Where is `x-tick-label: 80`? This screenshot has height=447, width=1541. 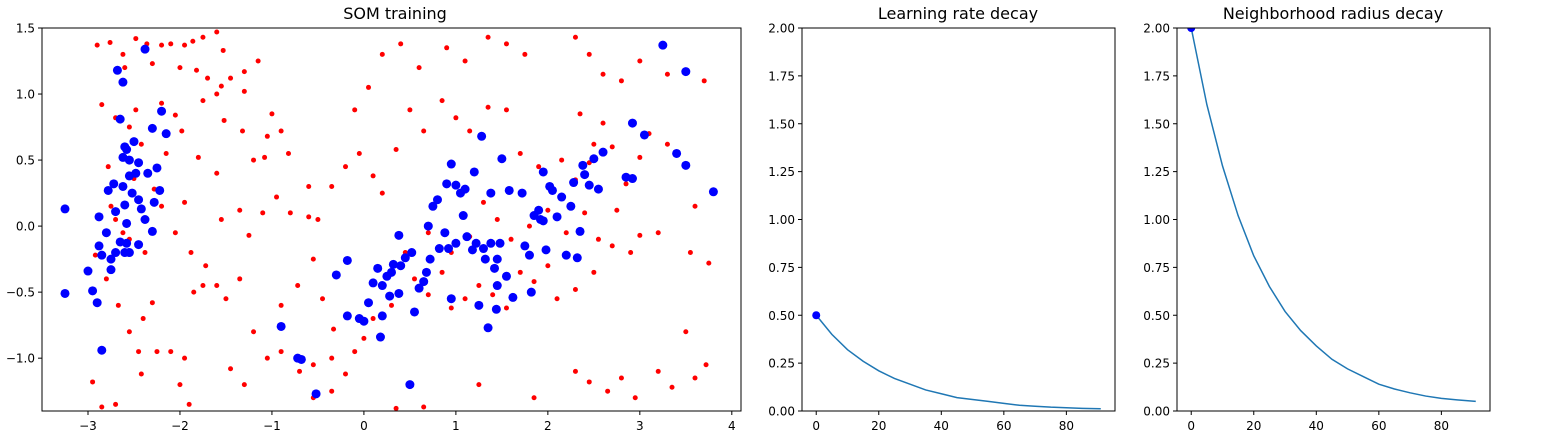
x-tick-label: 80 is located at coordinates (1066, 426).